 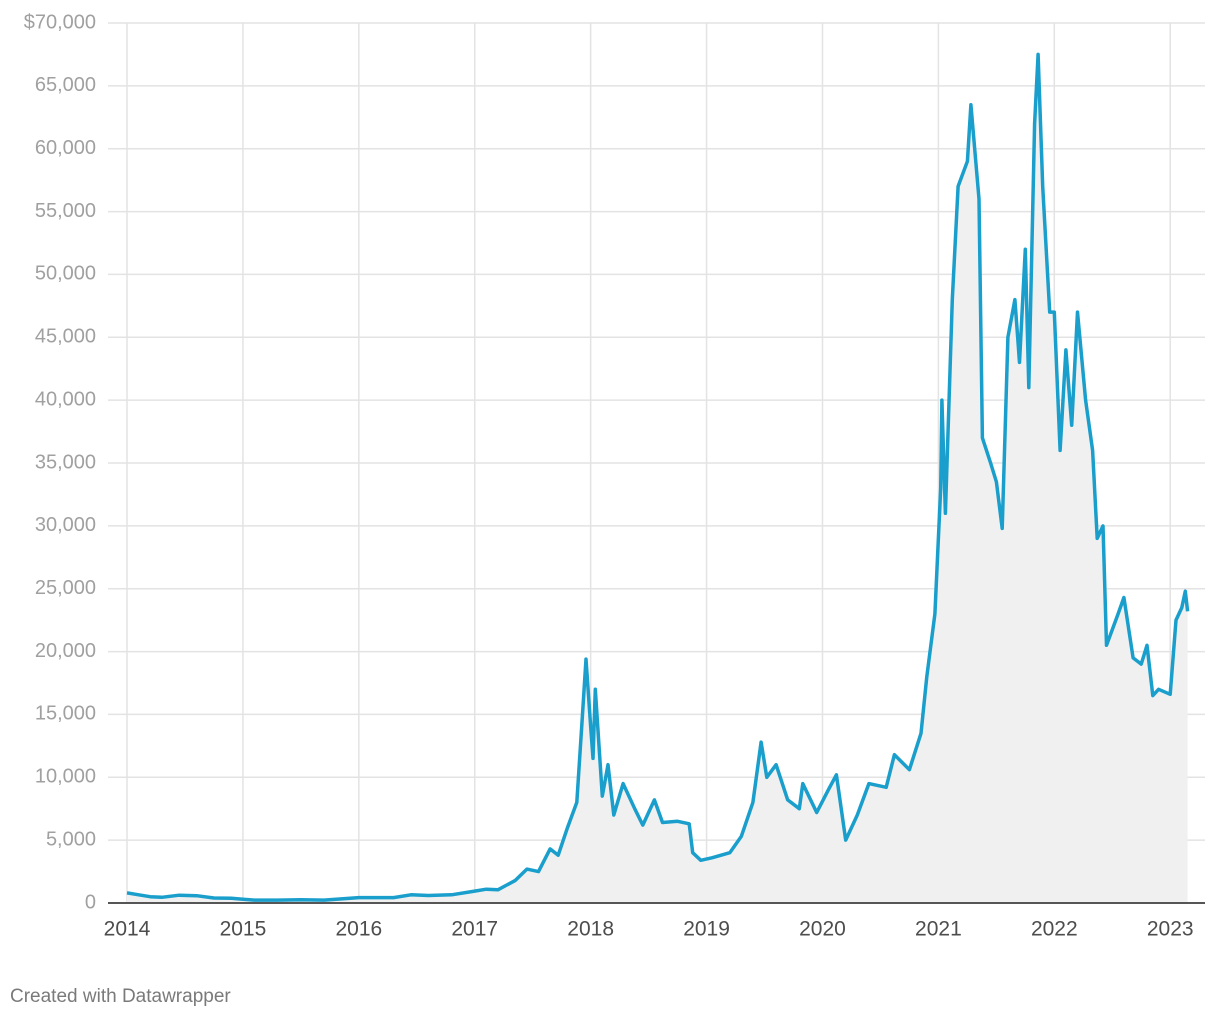 What do you see at coordinates (243, 929) in the screenshot?
I see `x-tick-label: 2015` at bounding box center [243, 929].